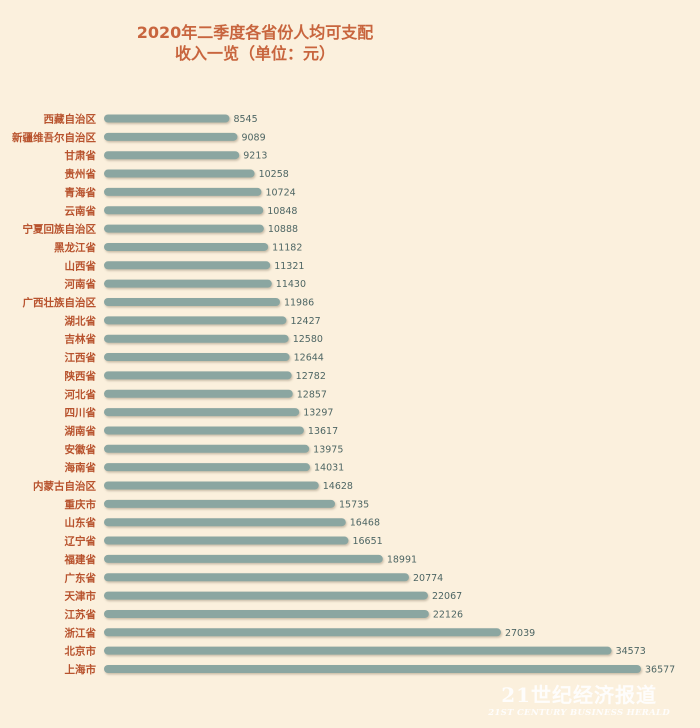  What do you see at coordinates (64, 486) in the screenshot?
I see `category-label: 内蒙古自治区` at bounding box center [64, 486].